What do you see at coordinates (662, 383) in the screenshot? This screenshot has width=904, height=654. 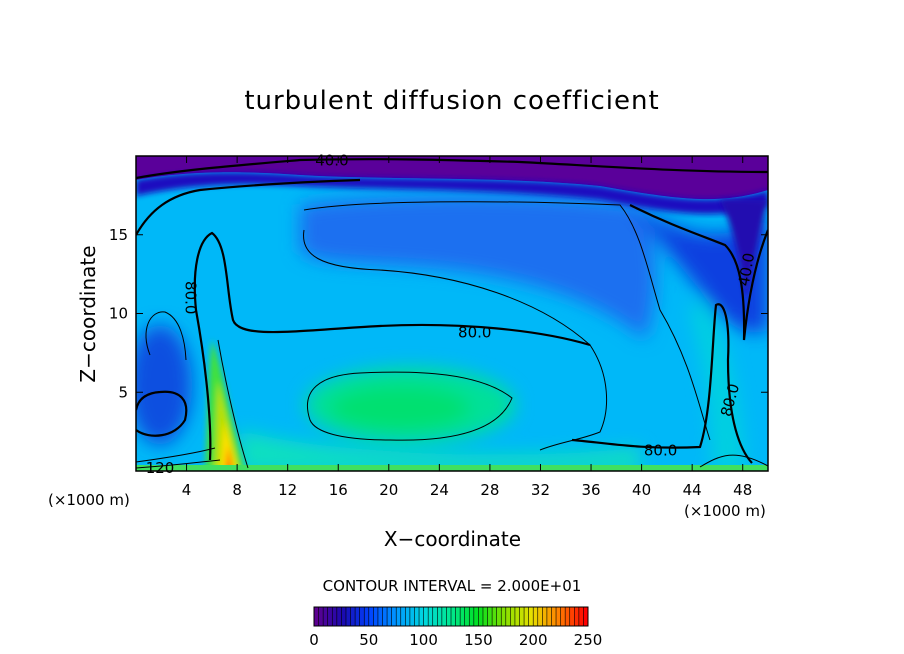 I see `contour-80-right` at bounding box center [662, 383].